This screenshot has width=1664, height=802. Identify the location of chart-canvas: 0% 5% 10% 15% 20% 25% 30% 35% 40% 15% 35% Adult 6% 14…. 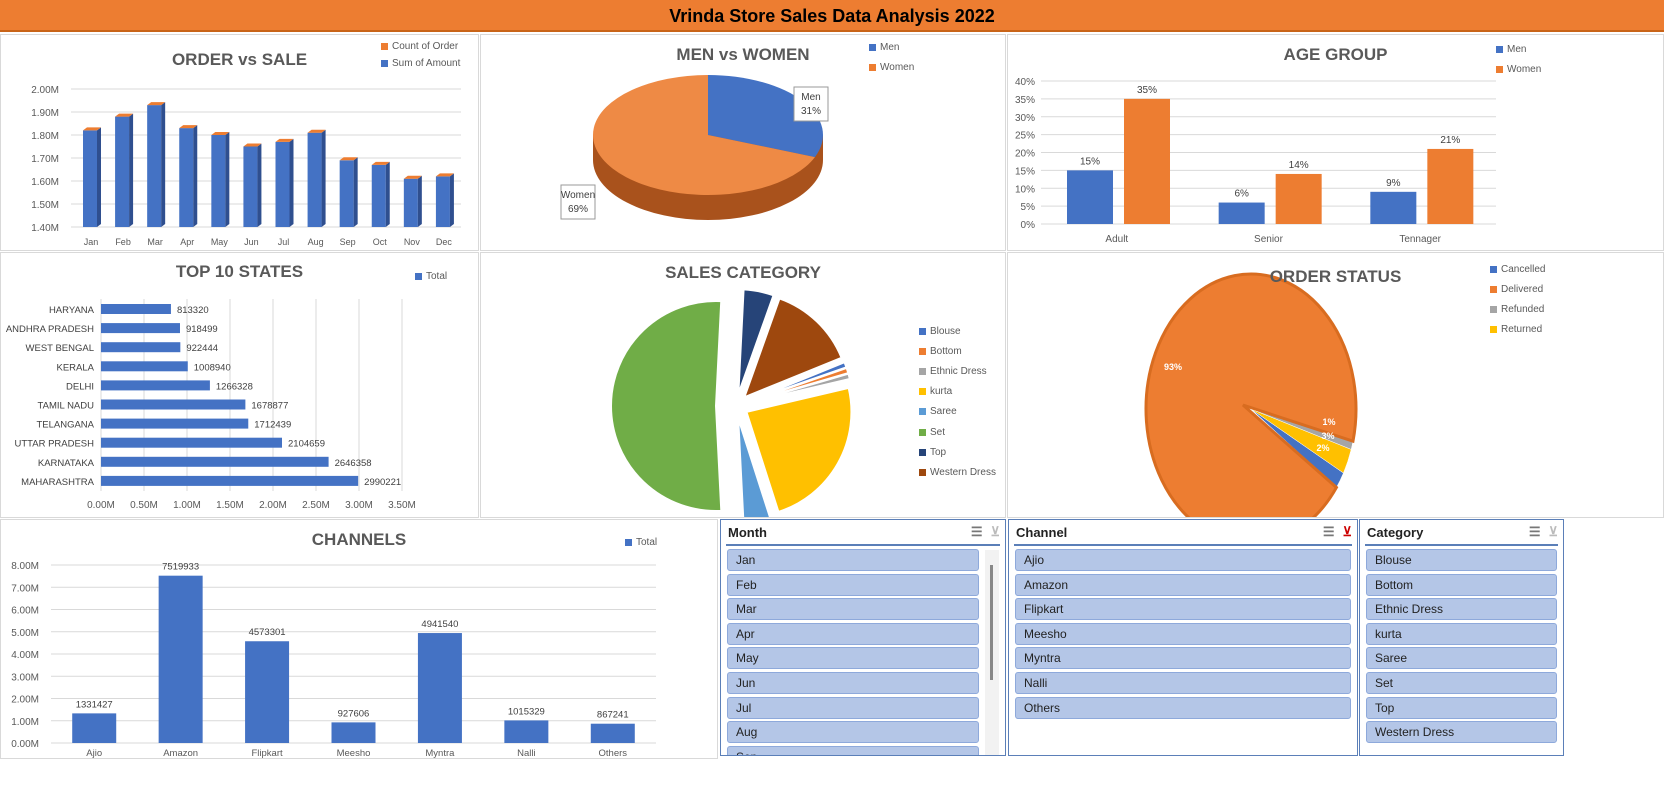
(1255, 161).